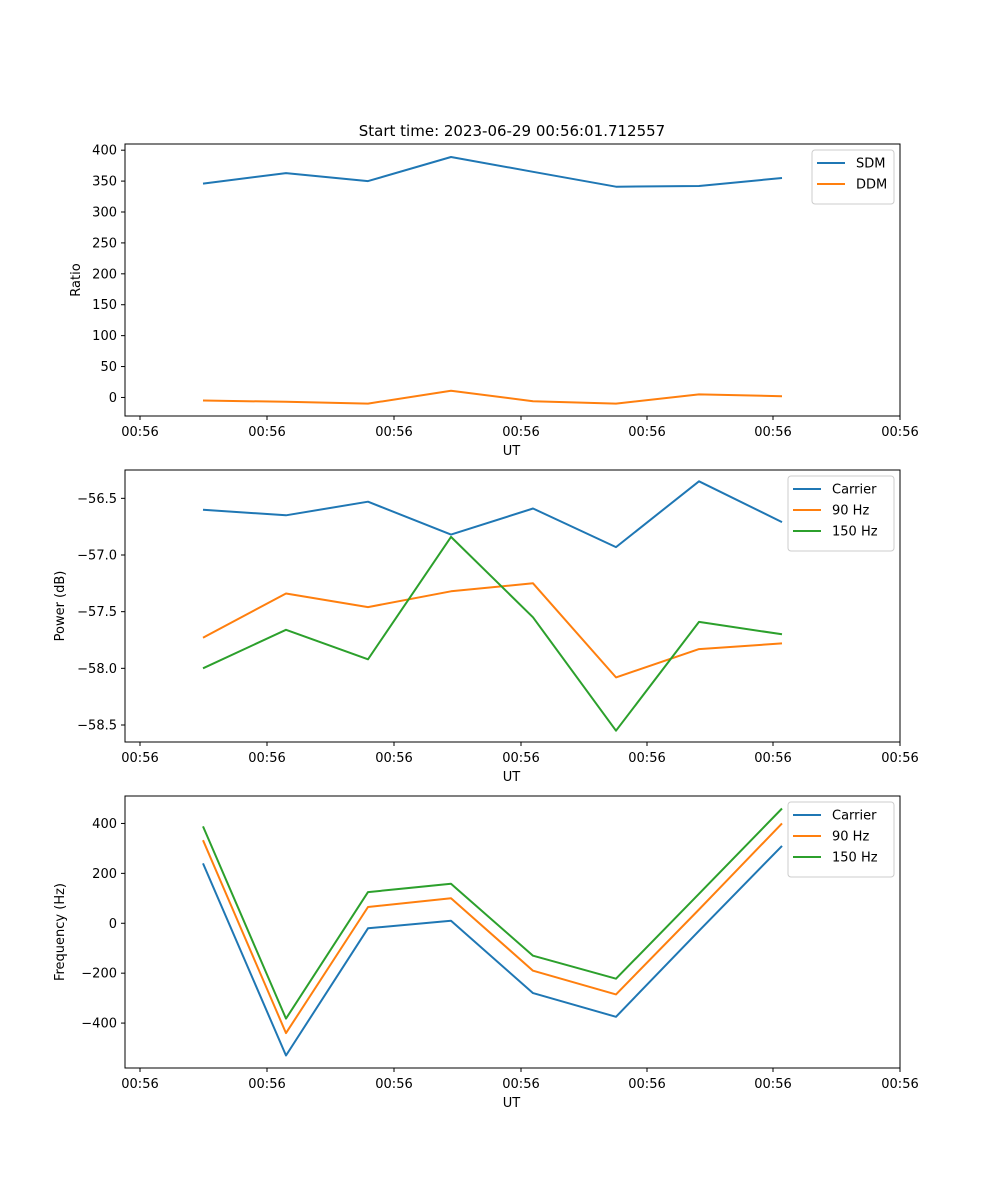 The width and height of the screenshot is (1000, 1200). Describe the element at coordinates (870, 164) in the screenshot. I see `legend-label: SDM` at that location.